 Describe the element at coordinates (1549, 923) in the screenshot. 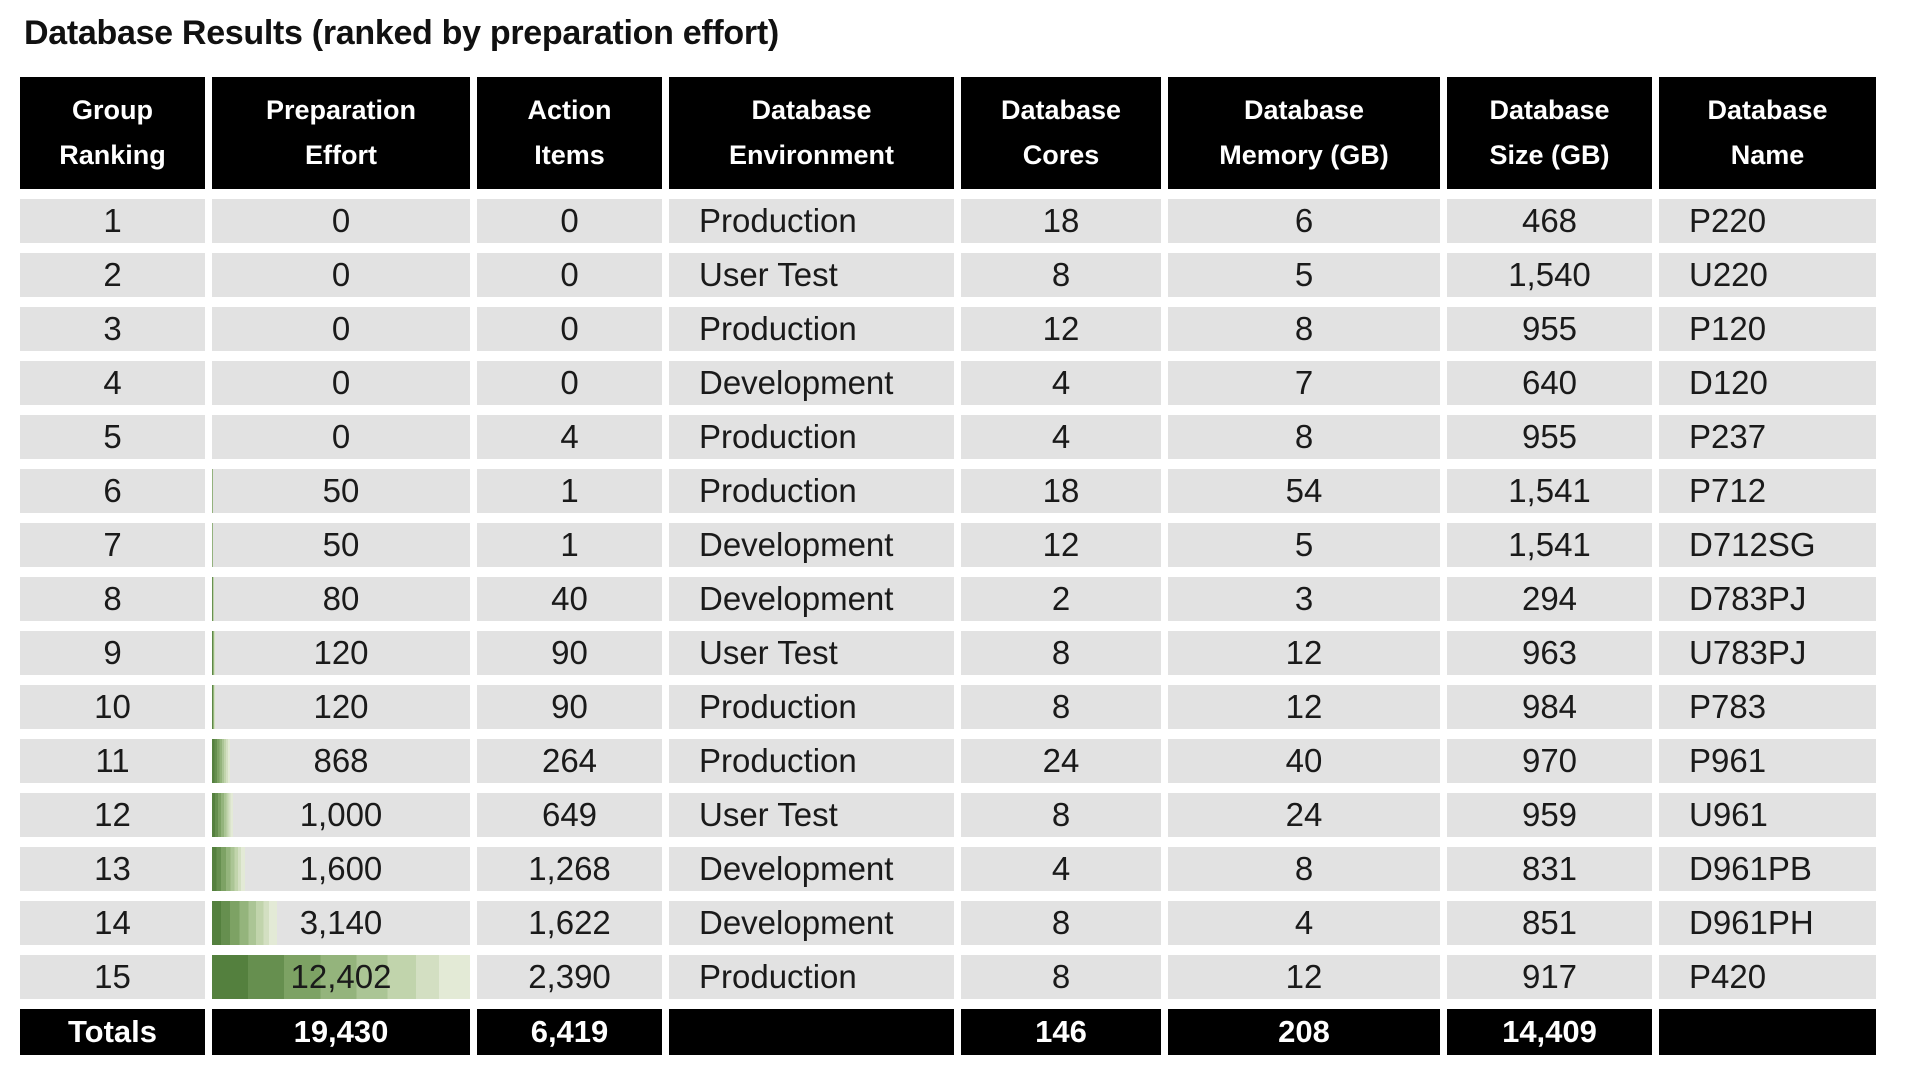

I see `cell-size: 851` at that location.